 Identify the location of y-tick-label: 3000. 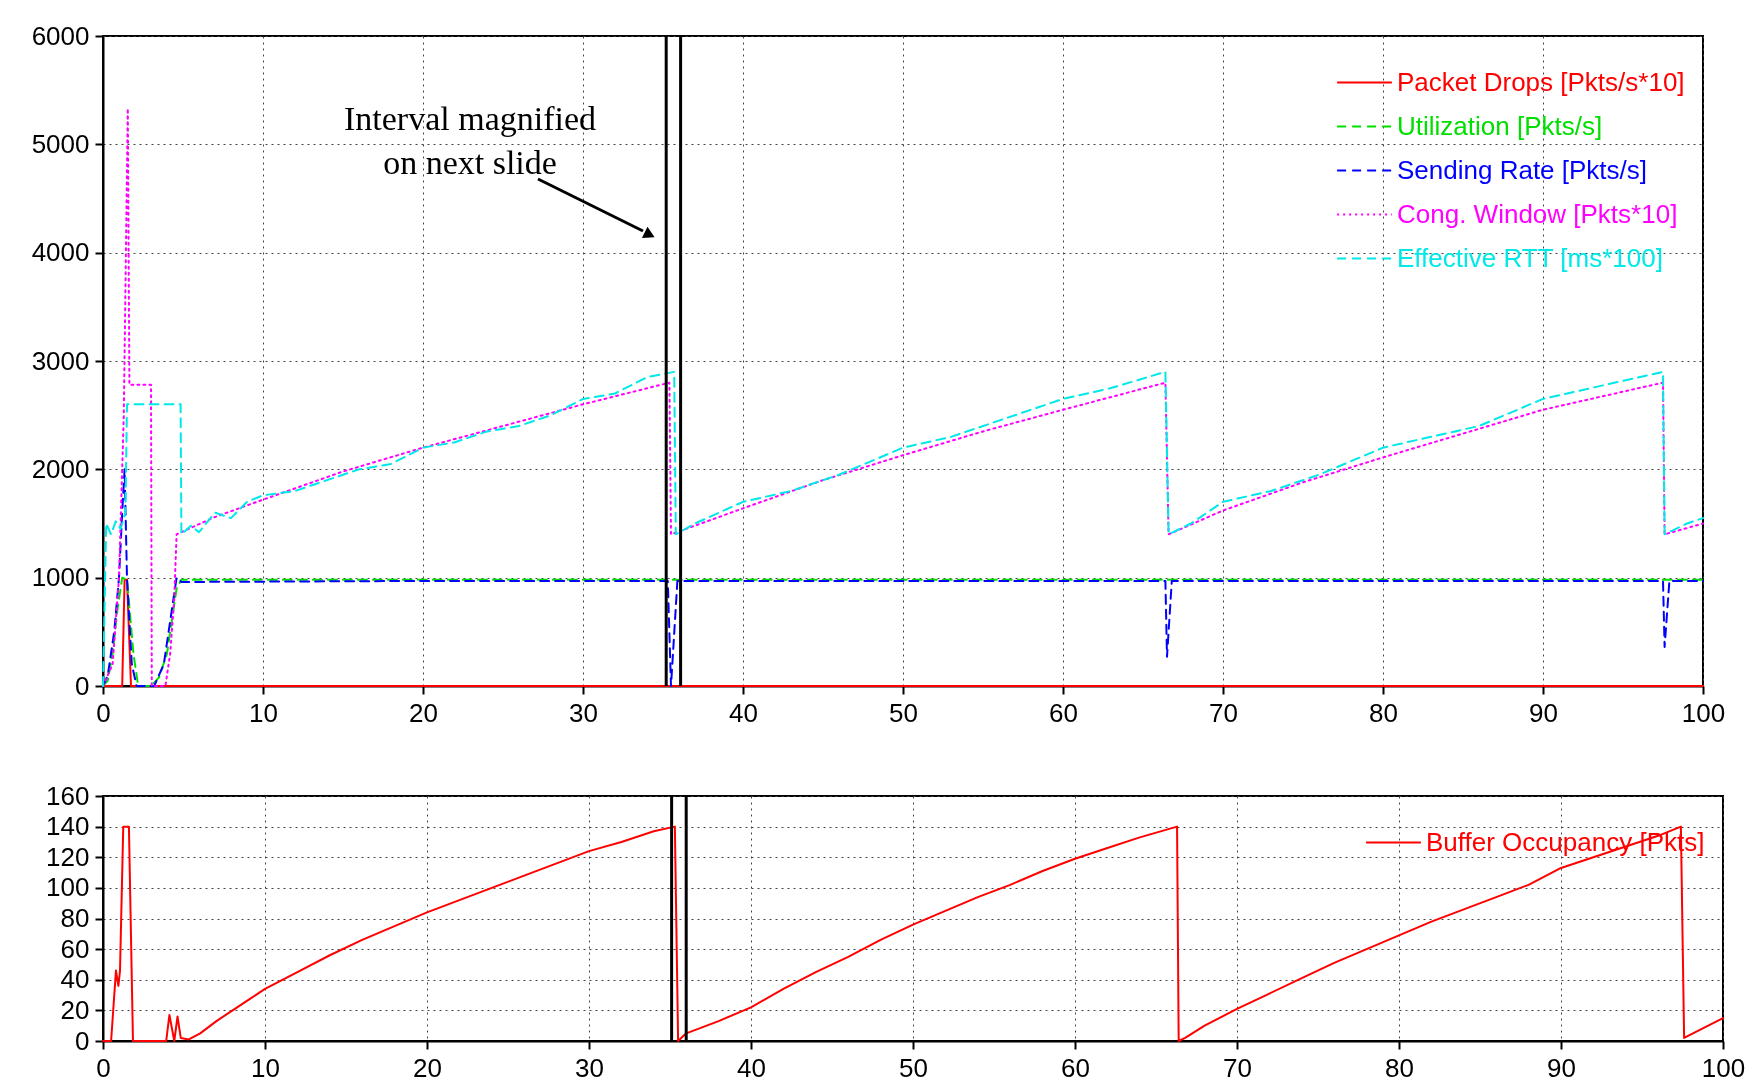
(60, 360).